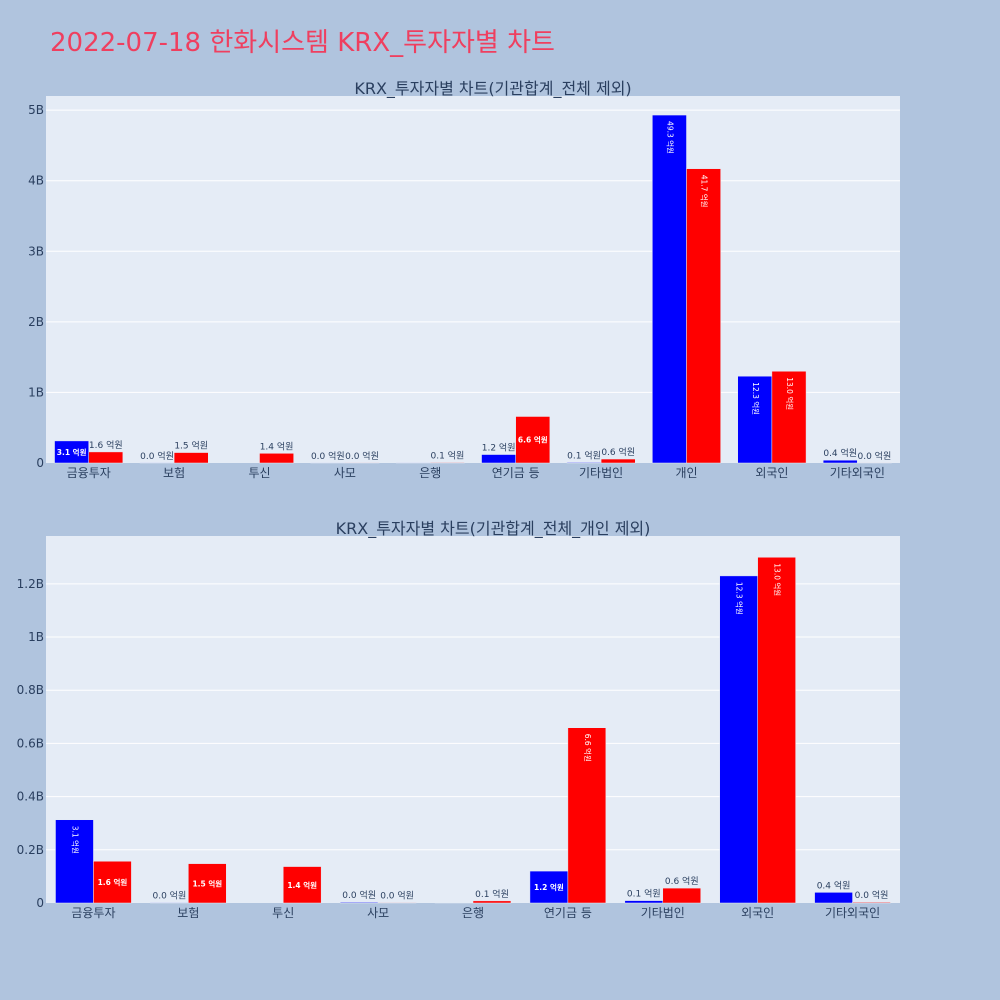 Image resolution: width=1000 pixels, height=1000 pixels. I want to click on chart2-y-tick-label: 0.4B, so click(30, 797).